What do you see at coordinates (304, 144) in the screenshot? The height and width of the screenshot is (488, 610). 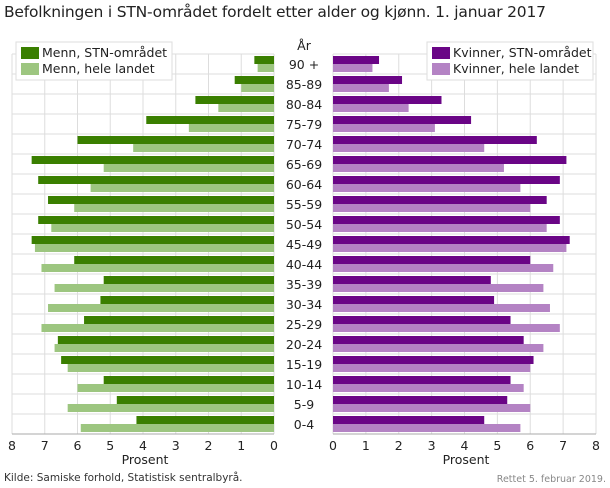 I see `category-label: 70-74` at bounding box center [304, 144].